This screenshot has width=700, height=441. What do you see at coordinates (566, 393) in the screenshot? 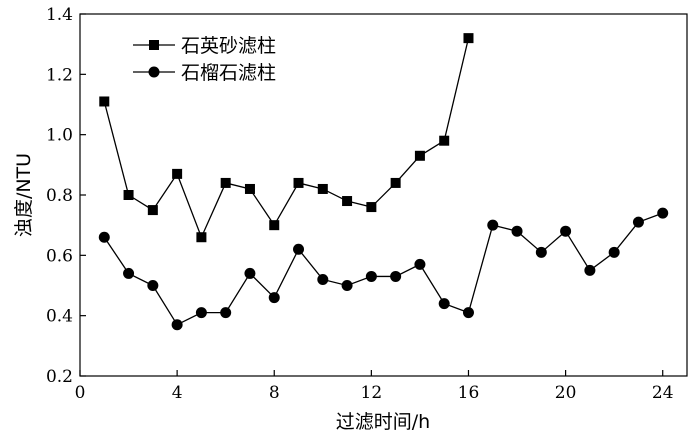
I see `x-tick-label: 20` at bounding box center [566, 393].